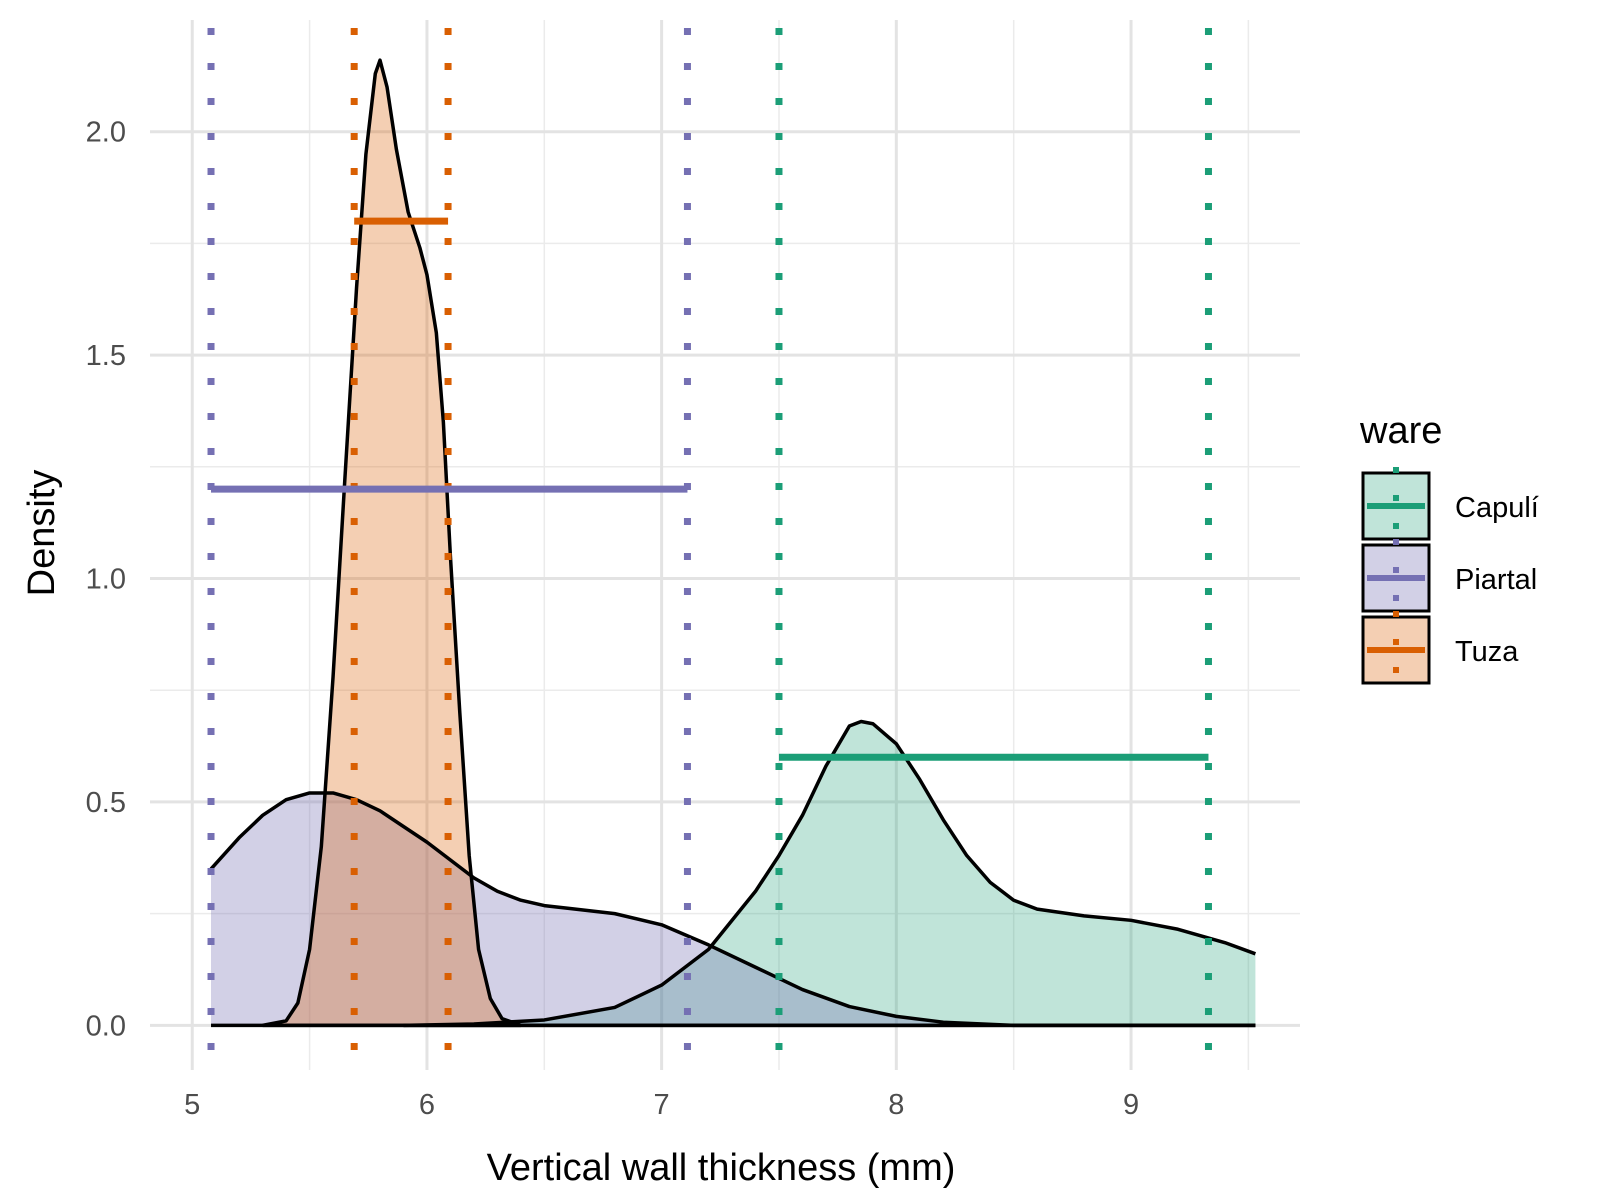  What do you see at coordinates (106, 1026) in the screenshot?
I see `y-tick-label: 0.0` at bounding box center [106, 1026].